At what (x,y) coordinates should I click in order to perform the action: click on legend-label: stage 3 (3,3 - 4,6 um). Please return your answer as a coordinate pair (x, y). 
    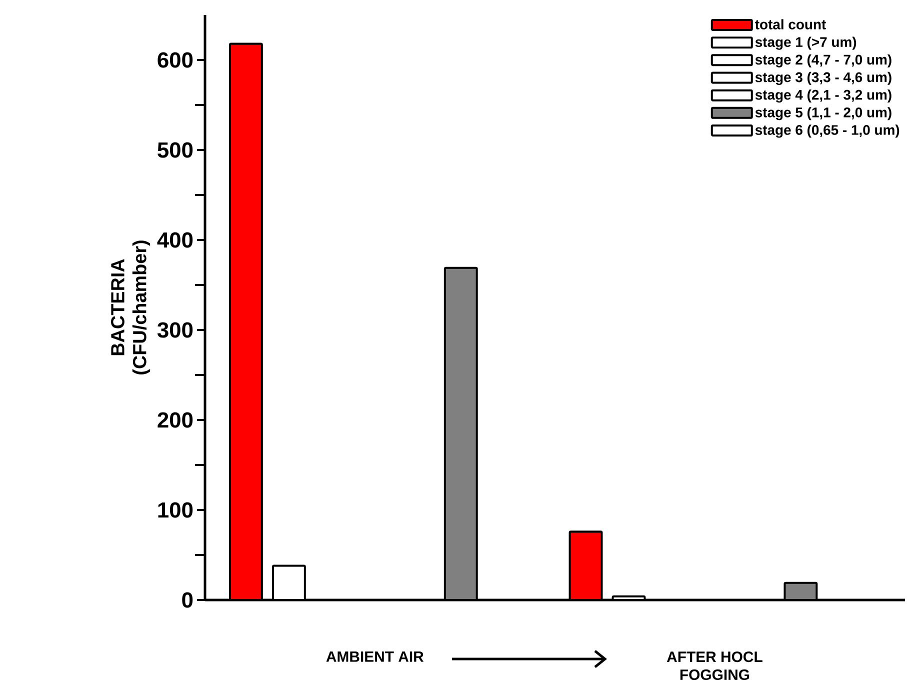
    Looking at the image, I should click on (823, 78).